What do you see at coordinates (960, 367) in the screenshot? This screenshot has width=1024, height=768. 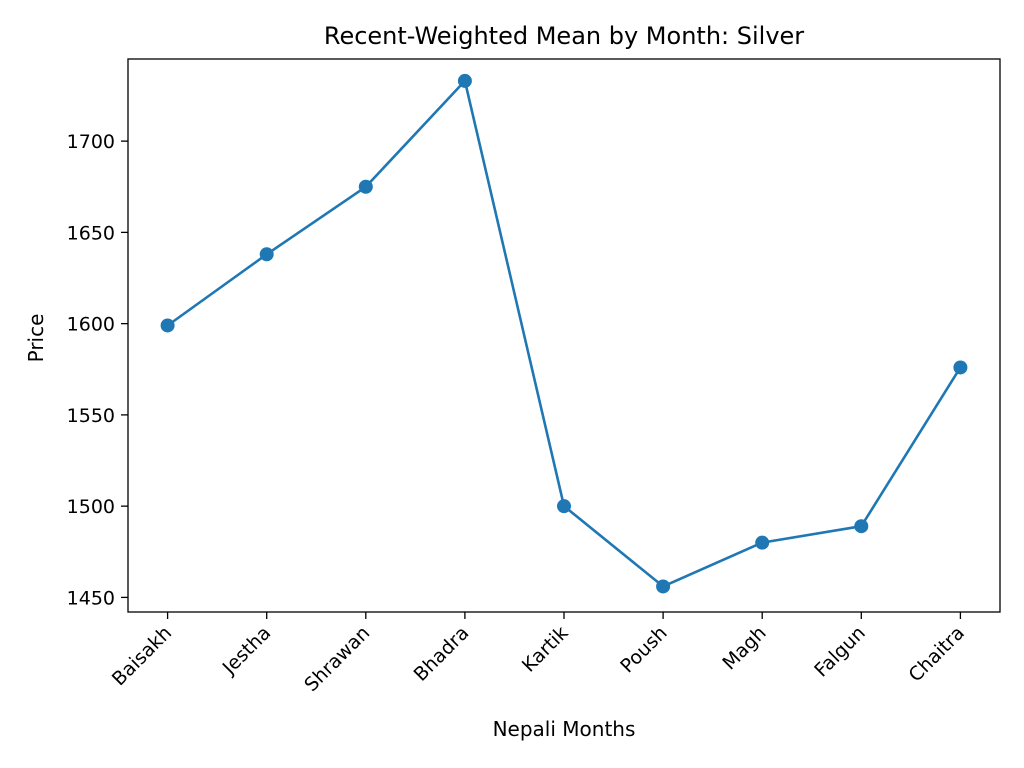 I see `data-point-chaitra` at bounding box center [960, 367].